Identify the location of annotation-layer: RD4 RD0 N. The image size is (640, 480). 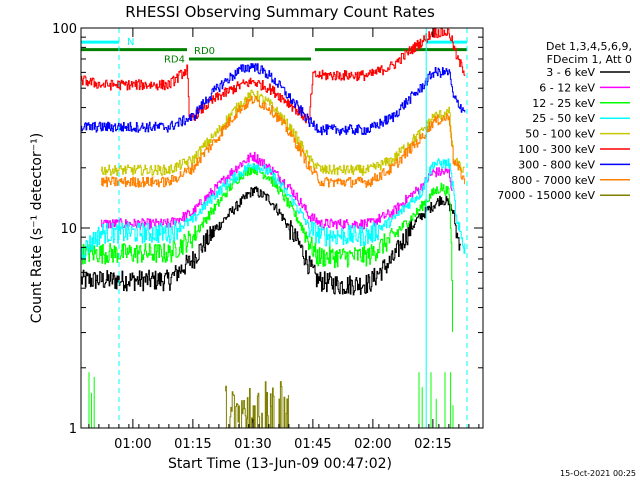
(274, 51).